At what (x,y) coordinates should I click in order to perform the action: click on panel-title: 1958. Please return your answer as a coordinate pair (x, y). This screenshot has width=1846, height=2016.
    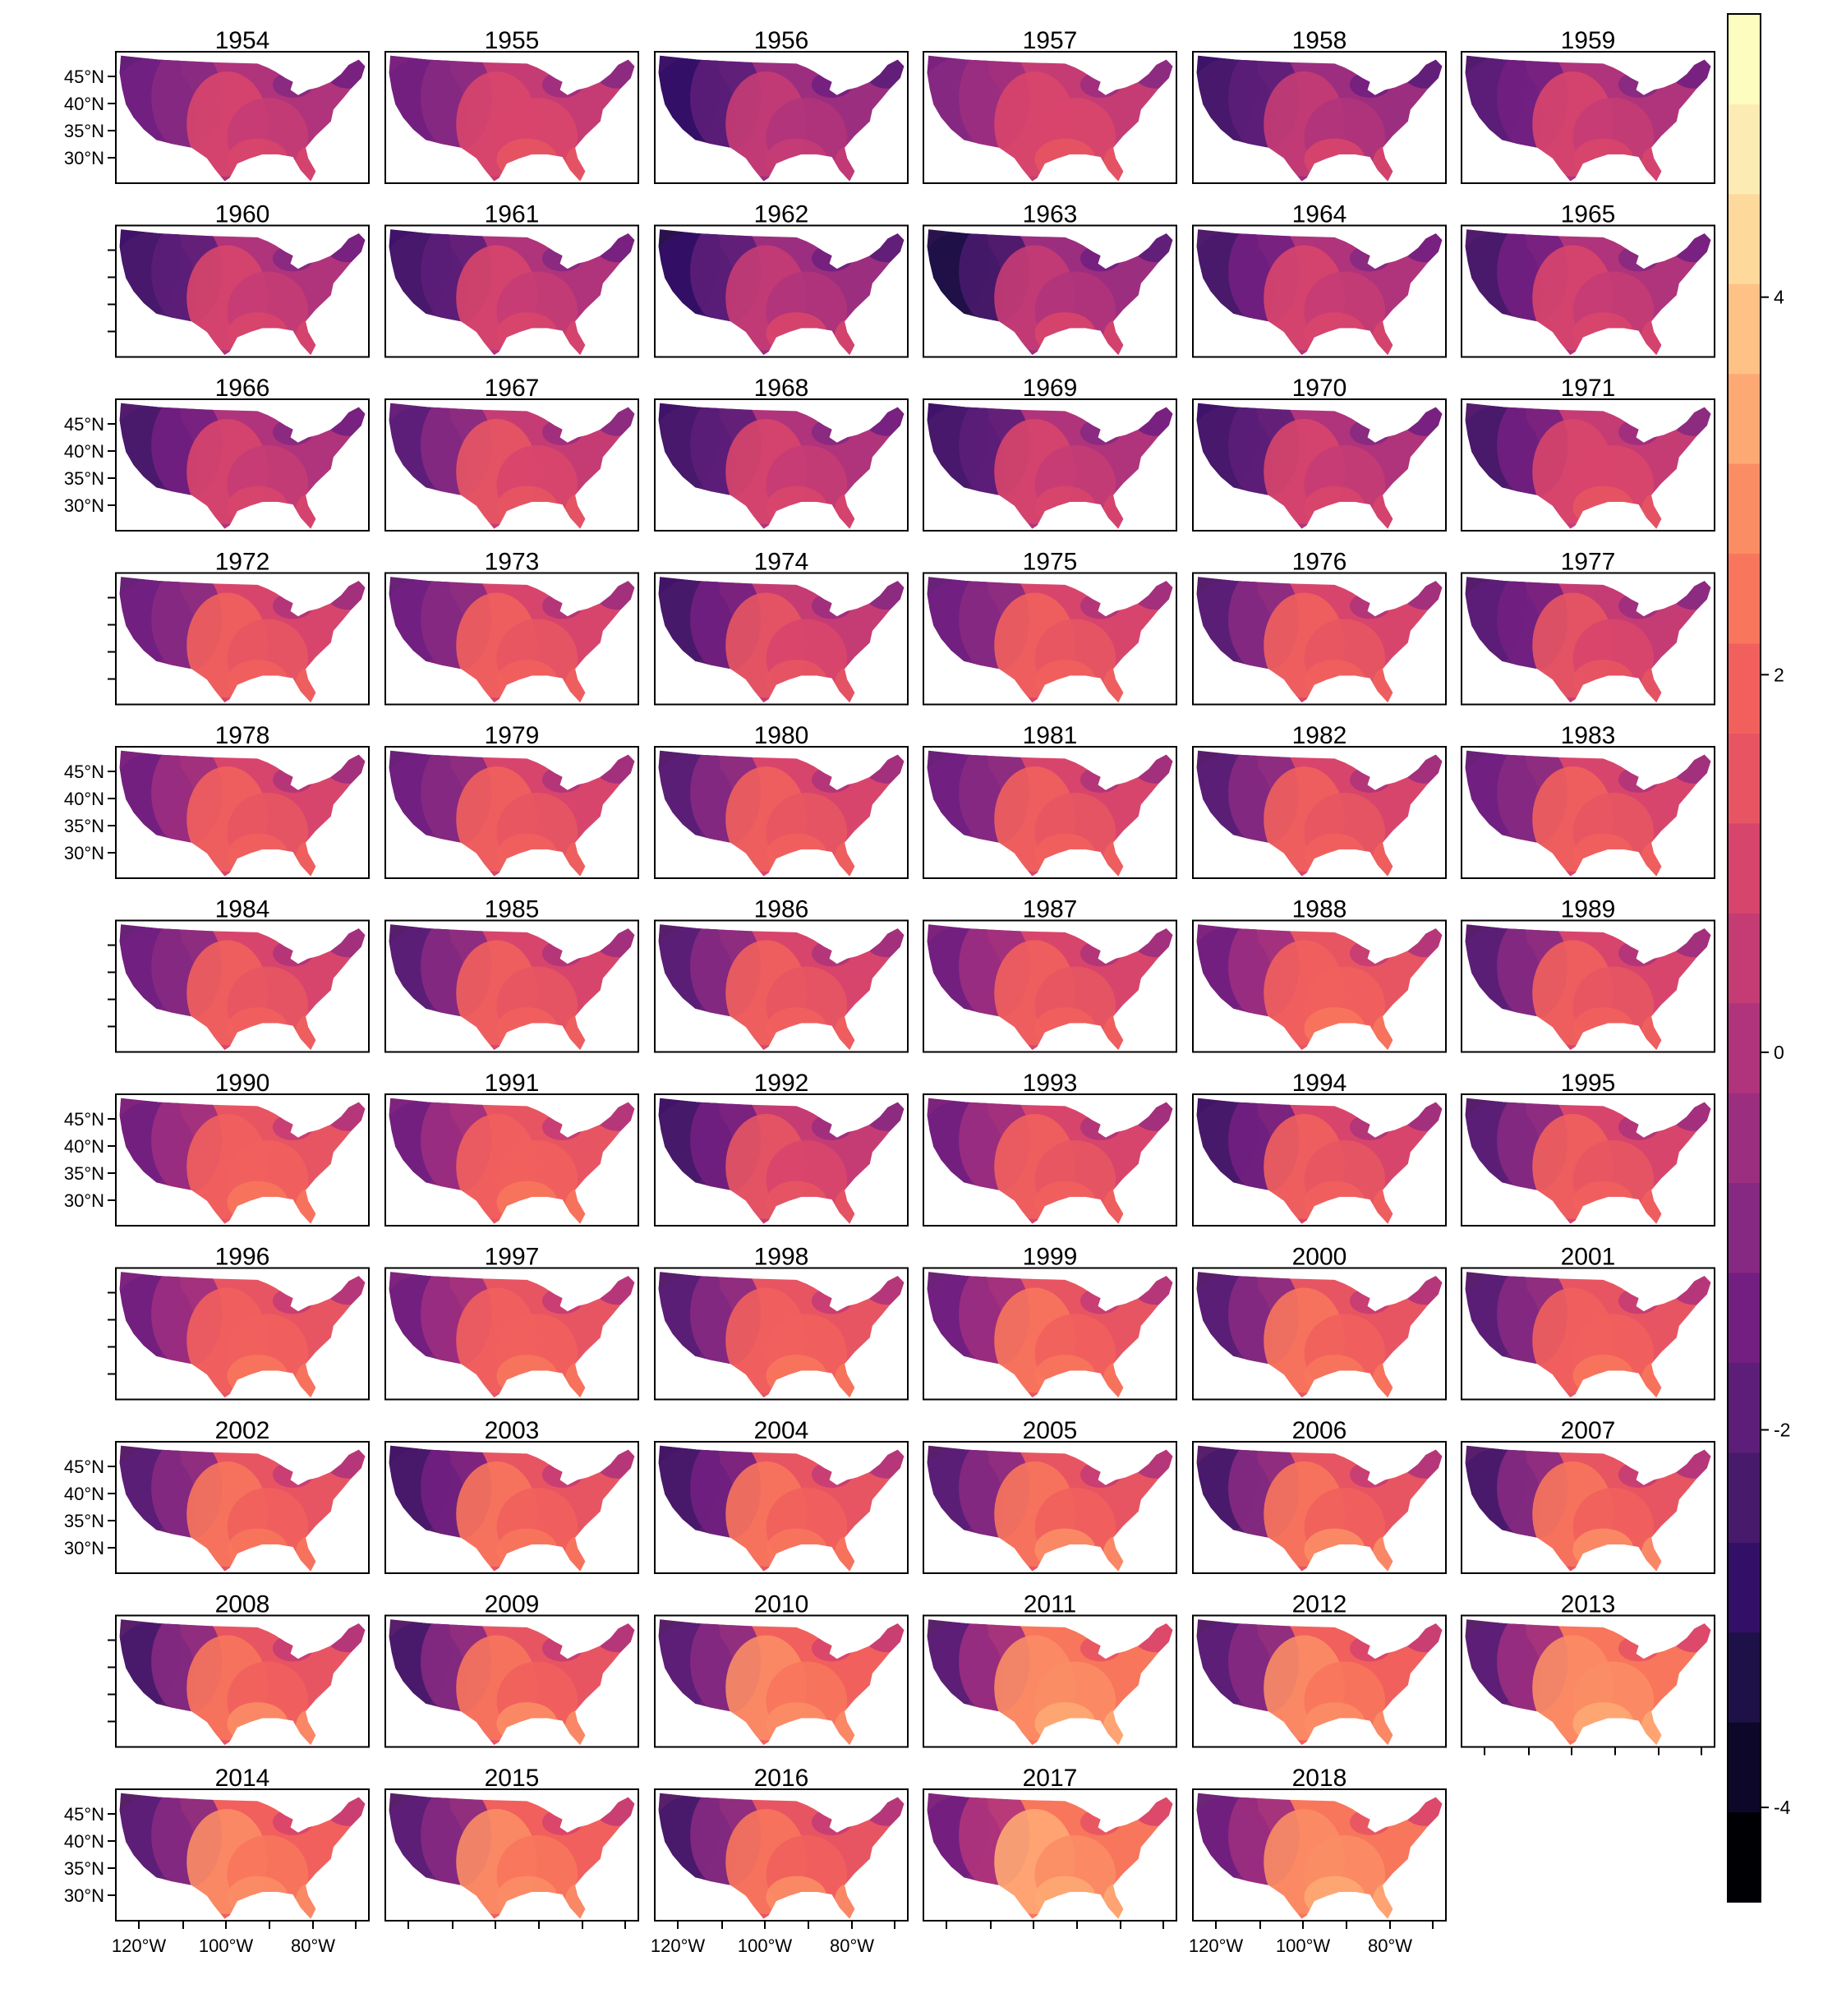
    Looking at the image, I should click on (1320, 40).